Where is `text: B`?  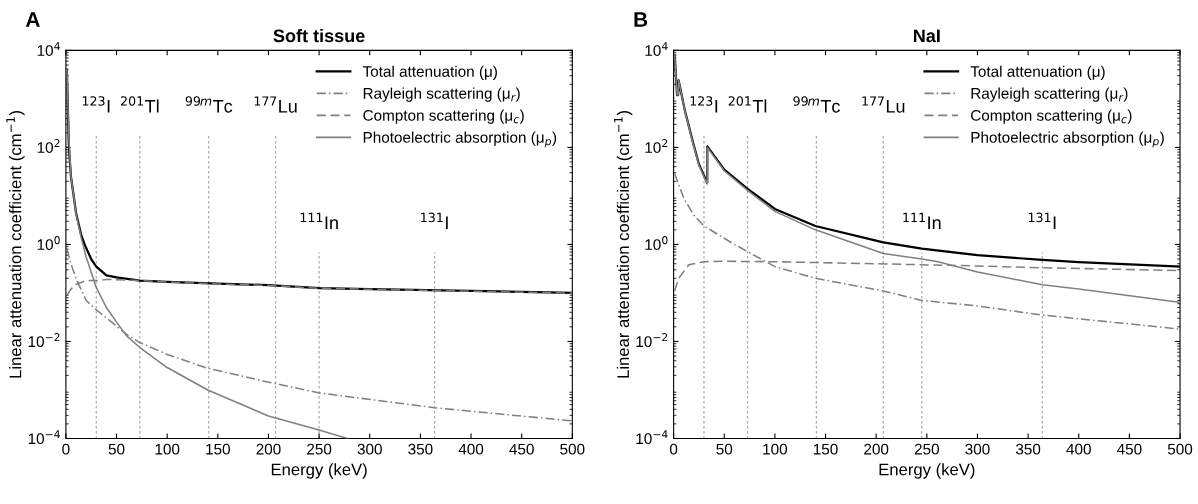
text: B is located at coordinates (641, 19).